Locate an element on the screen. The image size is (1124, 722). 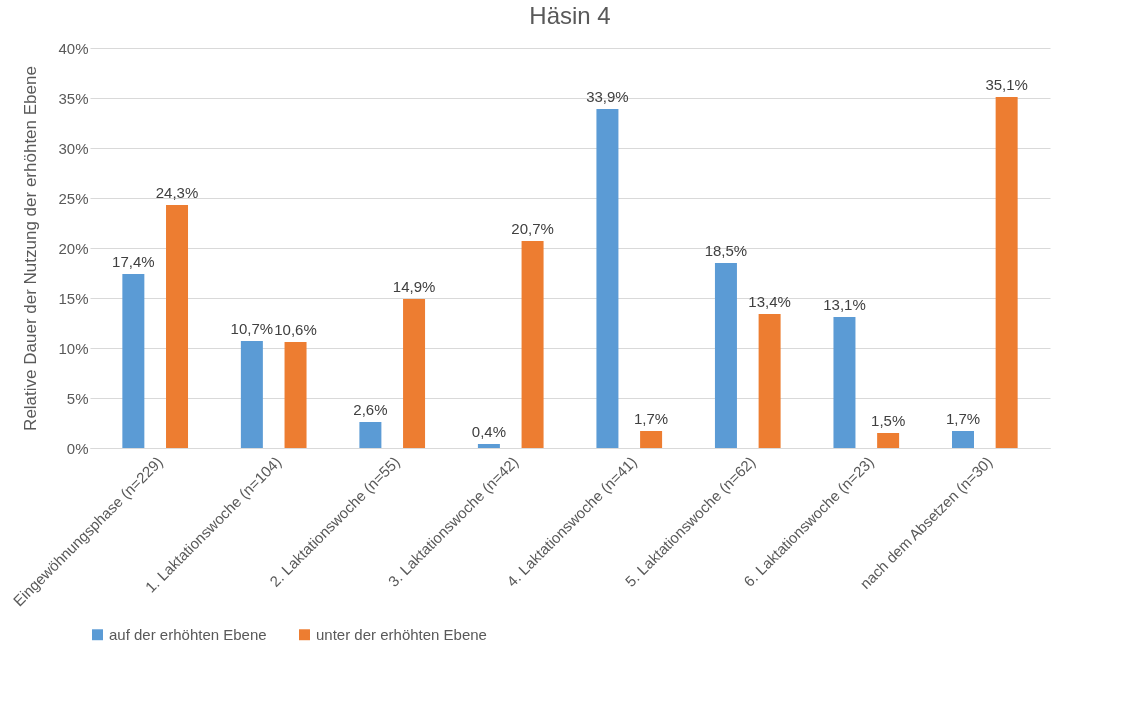
y-tick-label: 20% is located at coordinates (73, 248).